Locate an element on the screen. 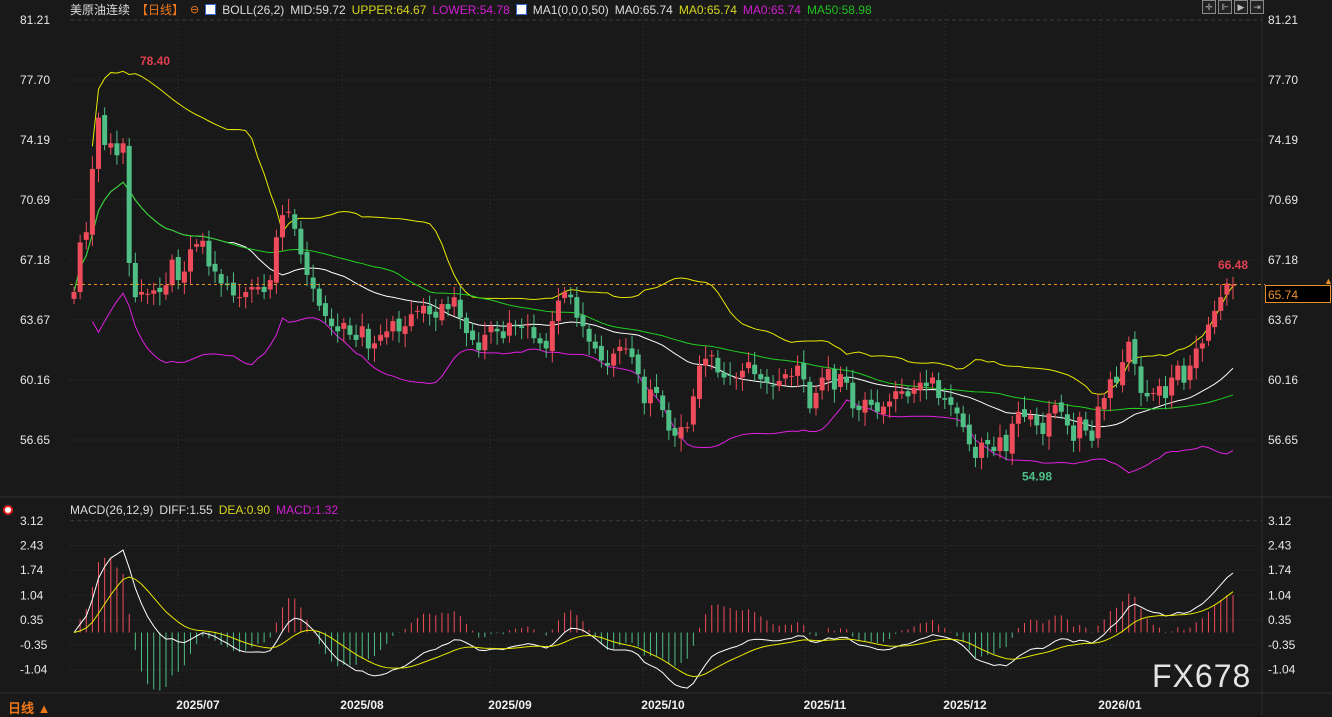  alert-icon: ▲ is located at coordinates (1328, 281).